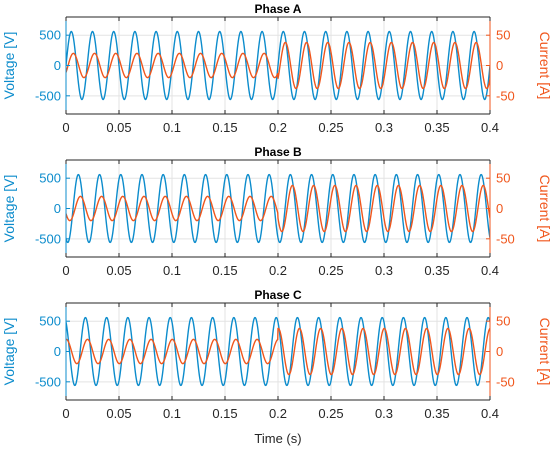 This screenshot has height=449, width=550. Describe the element at coordinates (278, 295) in the screenshot. I see `panel-title: Phase C` at that location.